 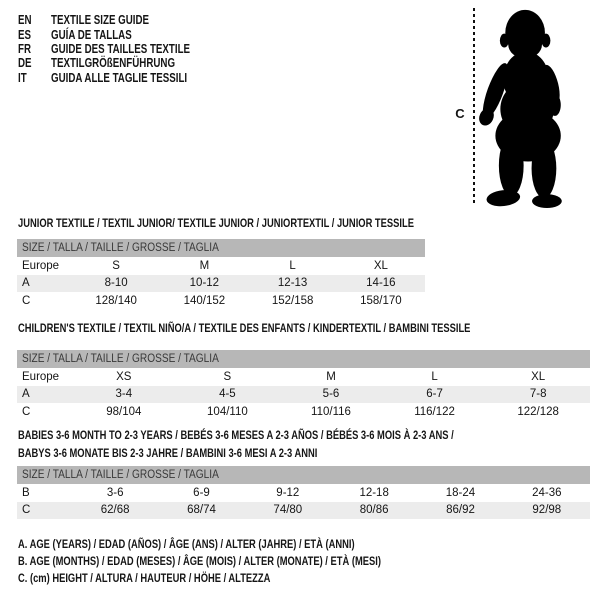 I want to click on language-label-text: TEXTILGRÖßENFÜHRUNG, so click(x=113, y=63).